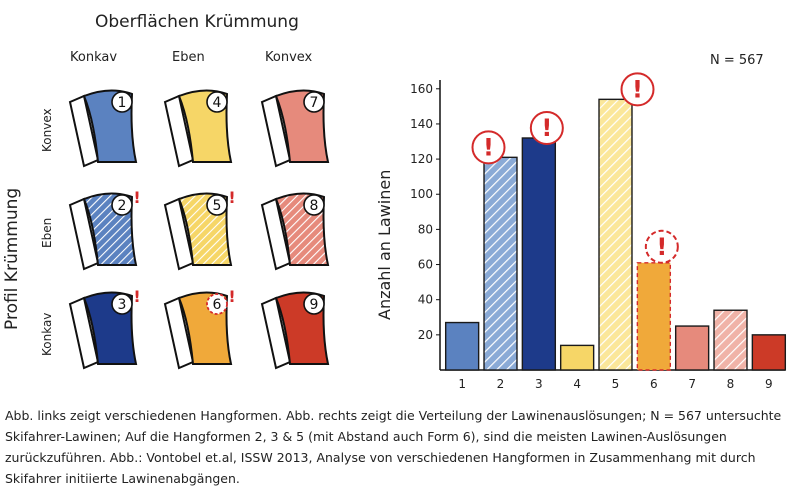 The height and width of the screenshot is (497, 800). Describe the element at coordinates (421, 124) in the screenshot. I see `y-tick-label: 140` at that location.